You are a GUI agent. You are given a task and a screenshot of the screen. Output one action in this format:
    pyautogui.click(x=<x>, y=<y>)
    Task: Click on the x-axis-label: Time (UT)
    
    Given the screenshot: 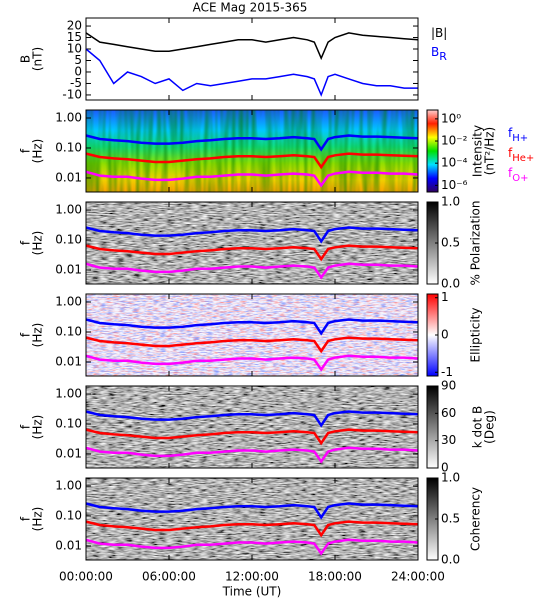 What is the action you would take?
    pyautogui.click(x=252, y=592)
    